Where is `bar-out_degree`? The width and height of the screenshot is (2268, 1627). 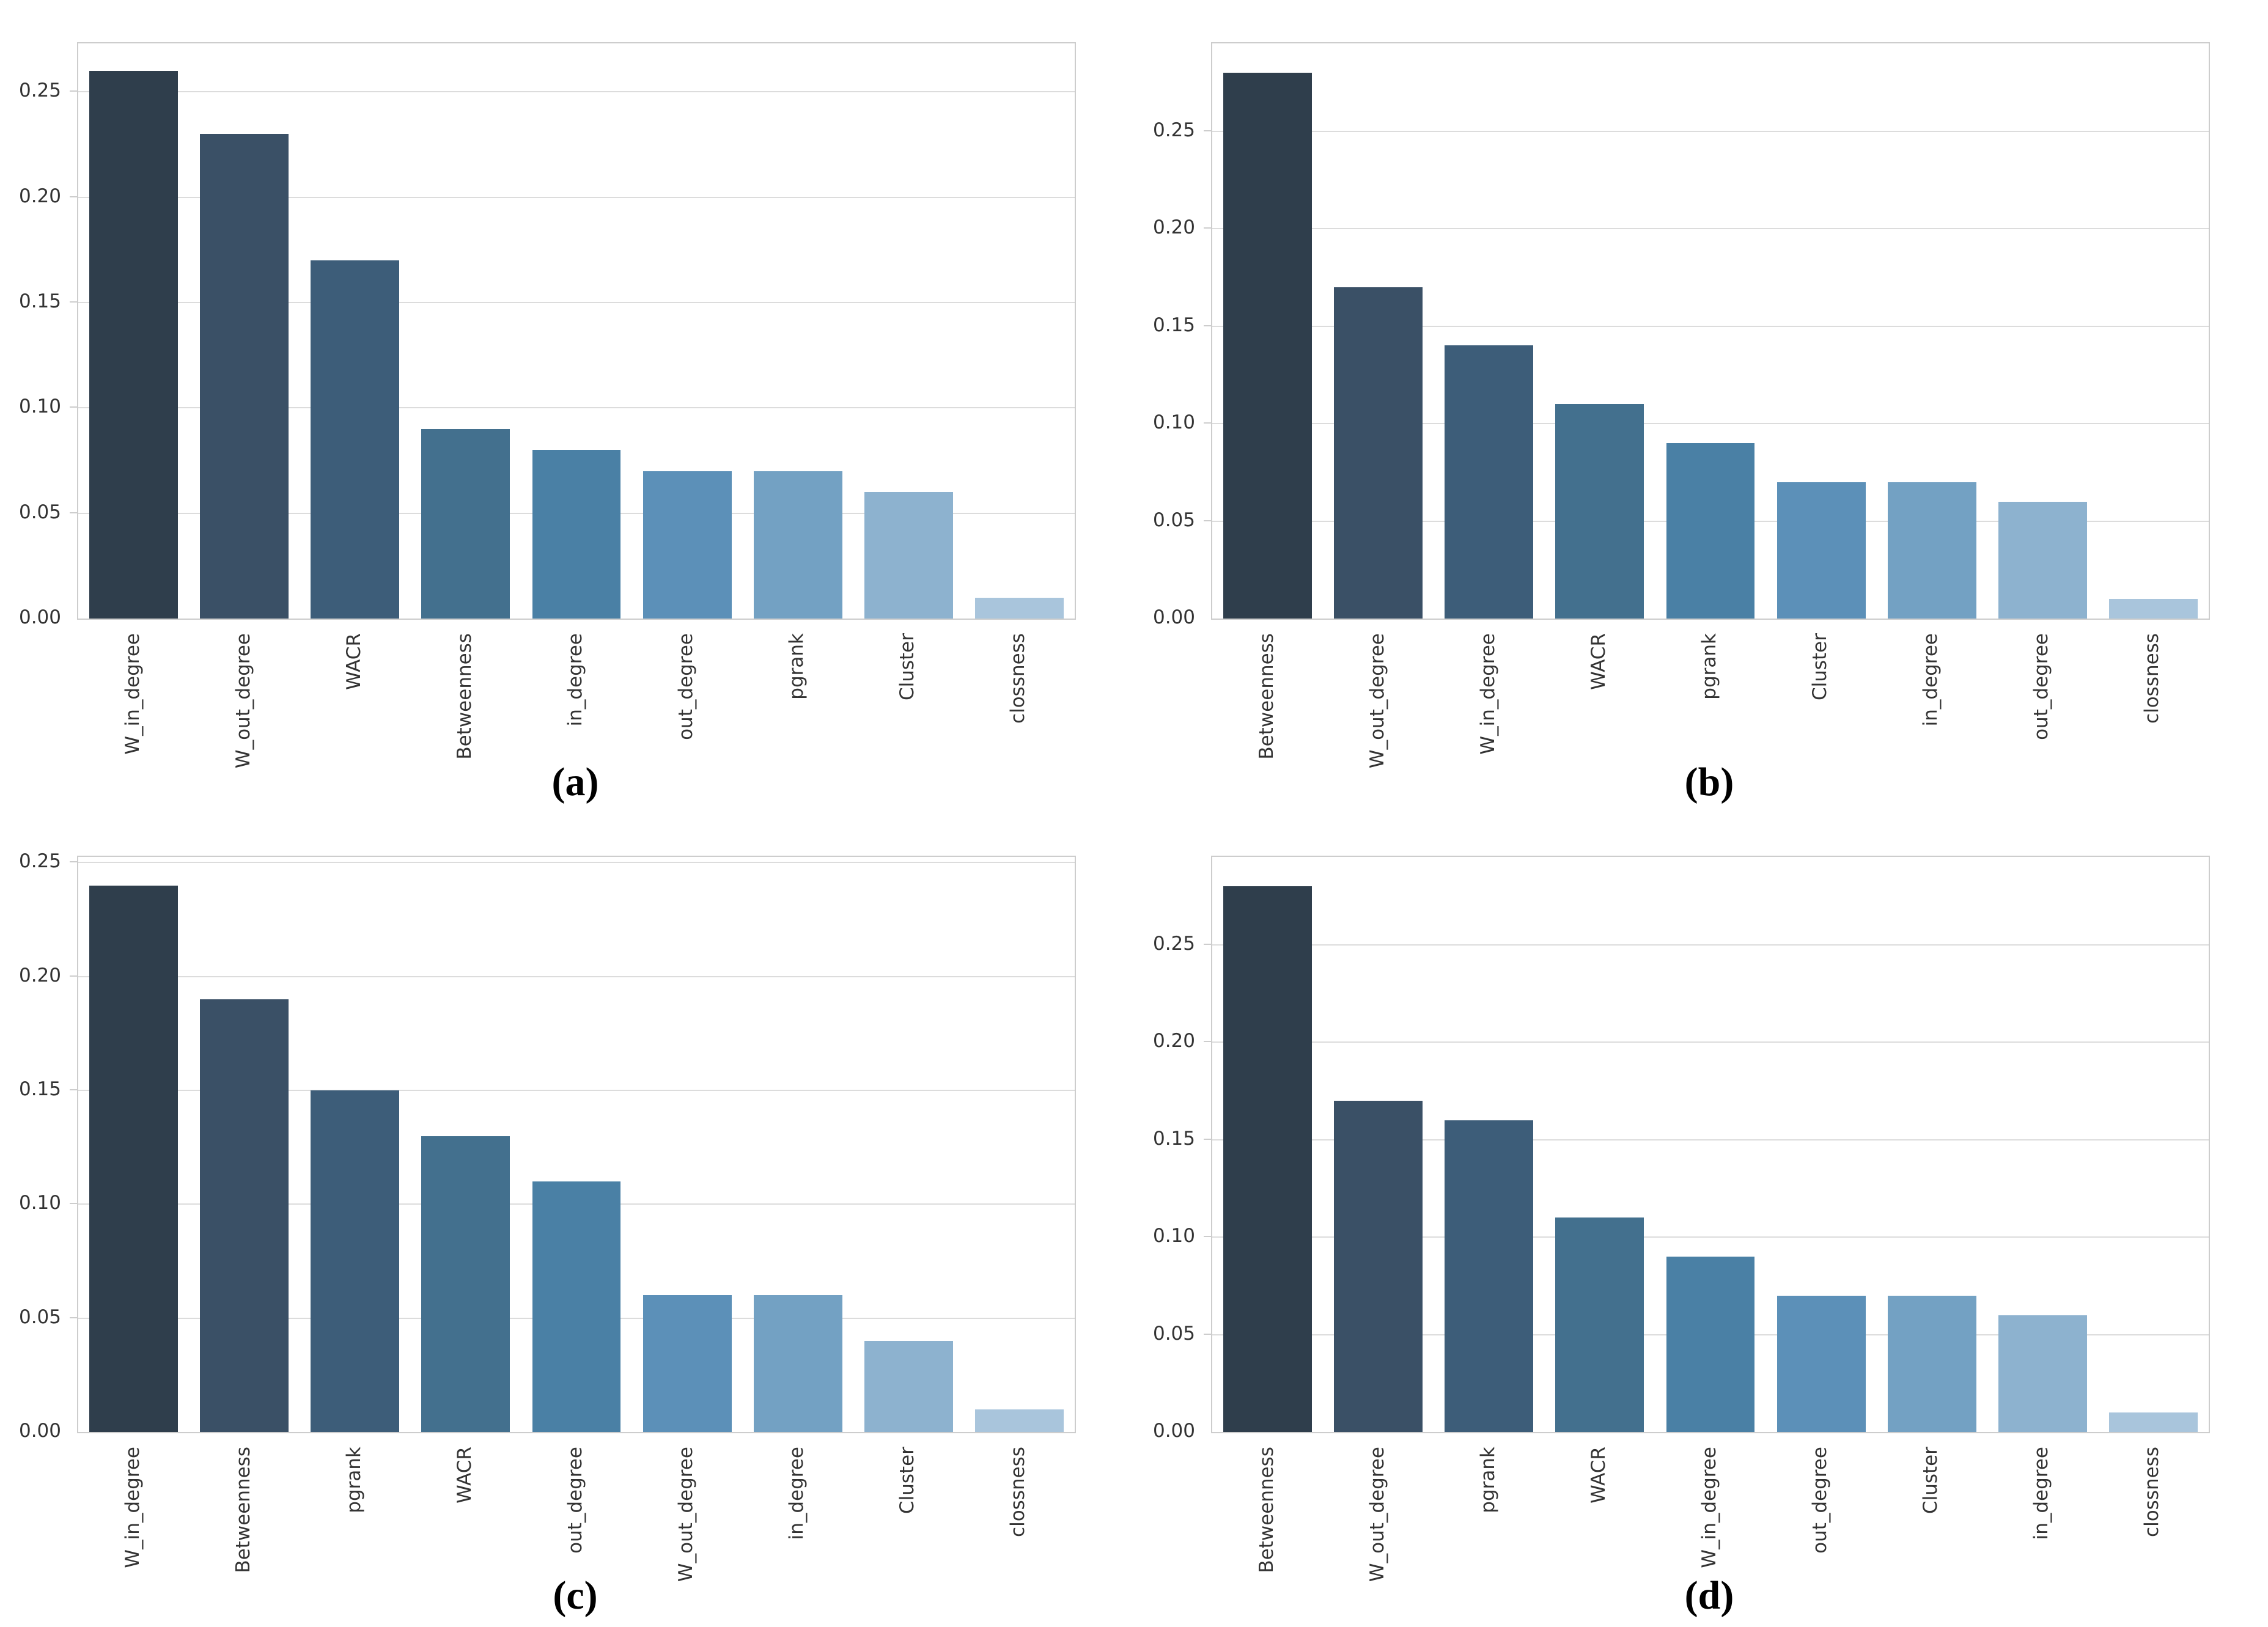 bar-out_degree is located at coordinates (687, 545).